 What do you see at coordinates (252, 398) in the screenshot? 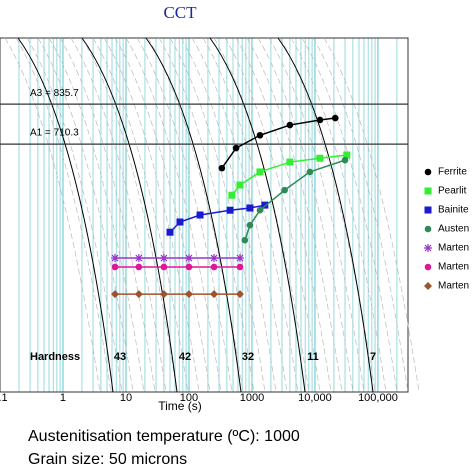
I see `x-tick-label: 1000` at bounding box center [252, 398].